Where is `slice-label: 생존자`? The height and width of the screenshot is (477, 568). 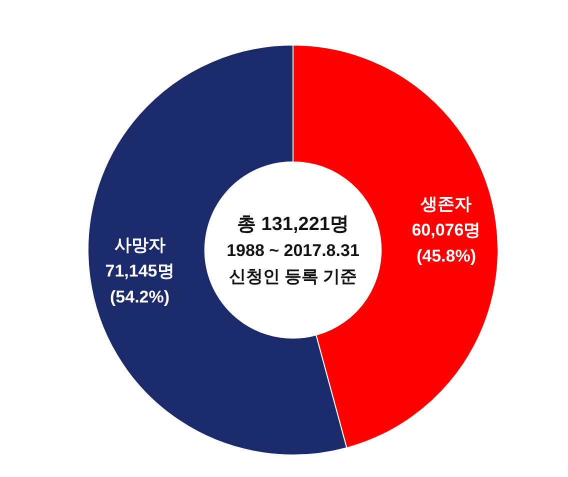
slice-label: 생존자 is located at coordinates (446, 204).